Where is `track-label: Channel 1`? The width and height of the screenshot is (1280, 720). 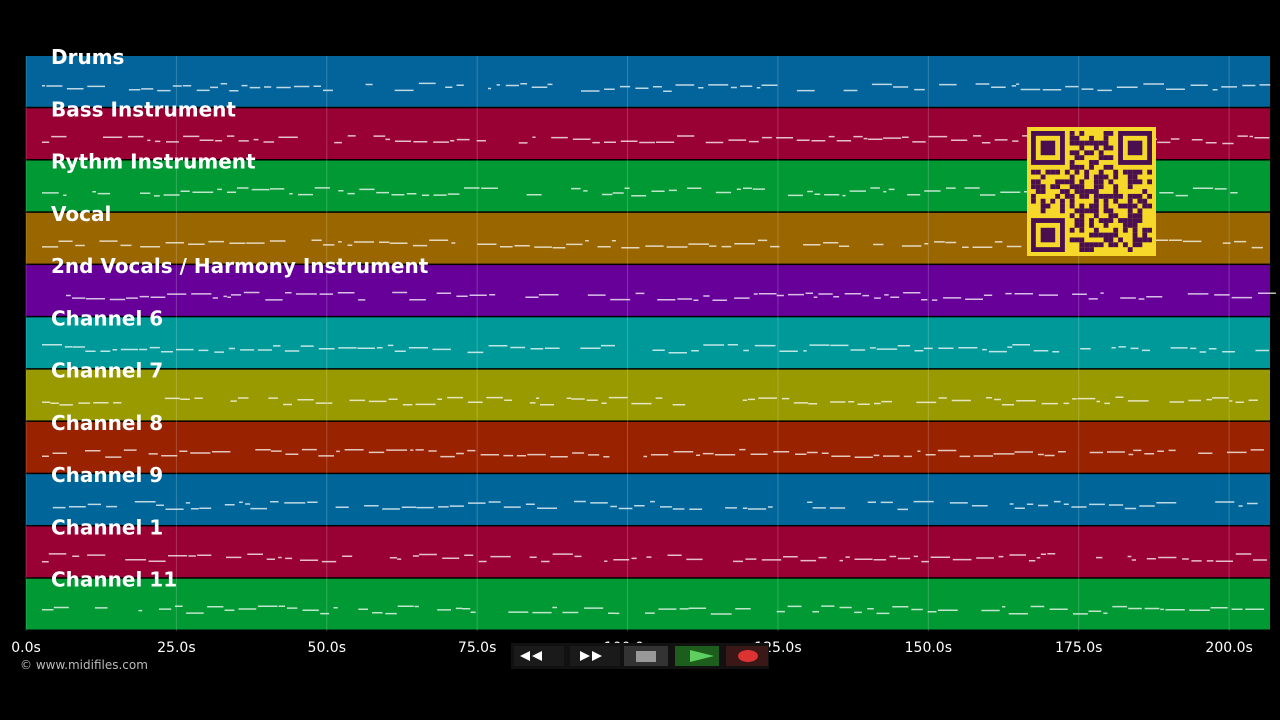 track-label: Channel 1 is located at coordinates (107, 527).